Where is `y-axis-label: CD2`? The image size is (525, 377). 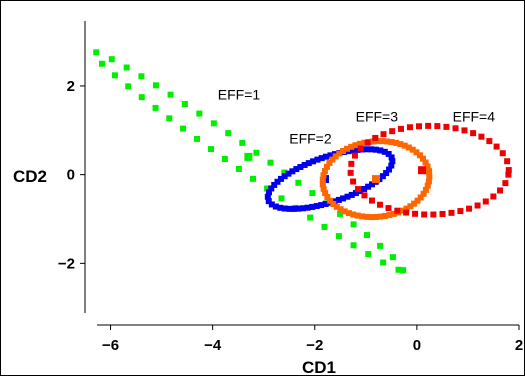
y-axis-label: CD2 is located at coordinates (30, 176).